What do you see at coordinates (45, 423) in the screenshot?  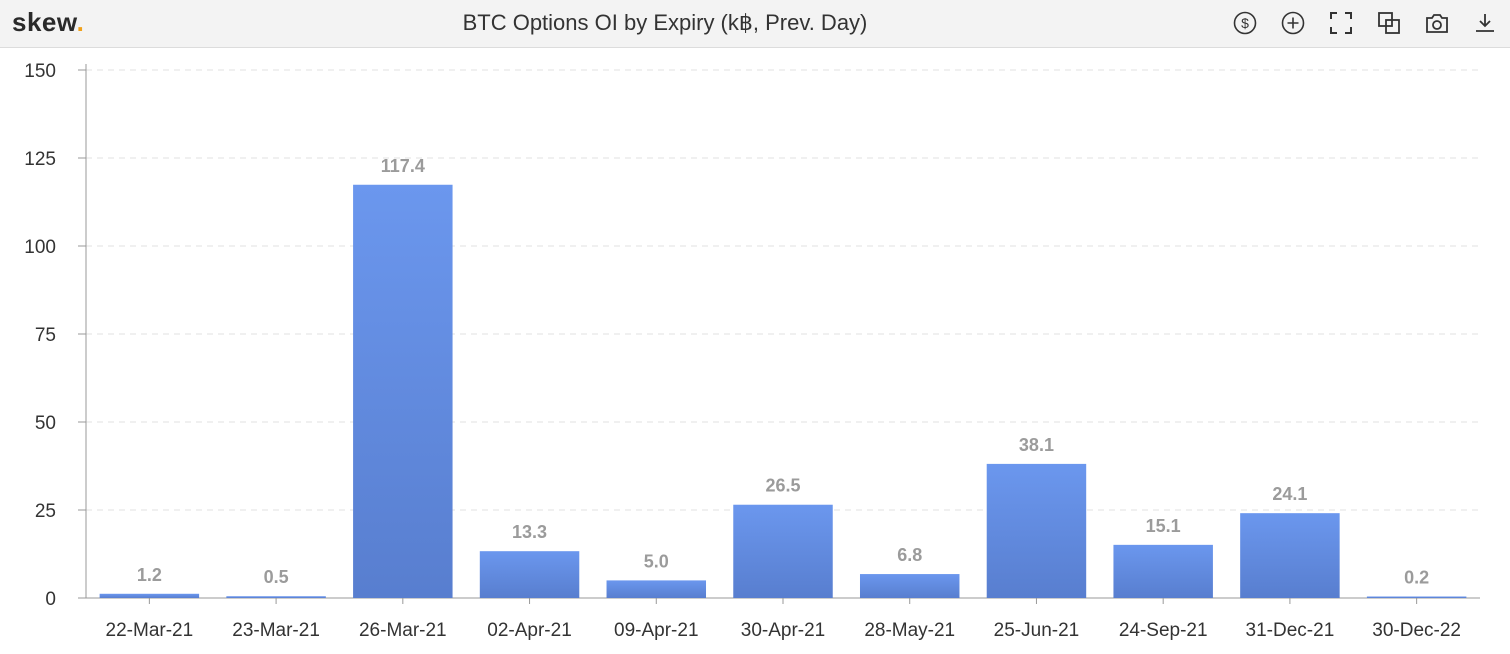 I see `y-tick-label: 50` at bounding box center [45, 423].